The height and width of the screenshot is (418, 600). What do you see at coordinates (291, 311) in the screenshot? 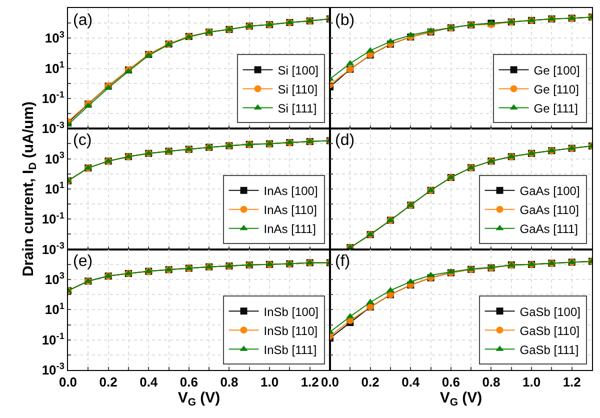
I see `legend-label: InSb [100]` at bounding box center [291, 311].